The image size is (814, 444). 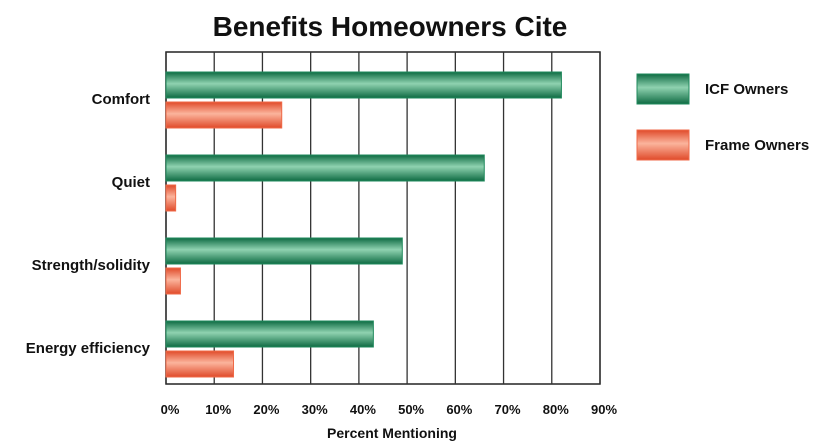 What do you see at coordinates (88, 348) in the screenshot?
I see `category-label: Energy efficiency` at bounding box center [88, 348].